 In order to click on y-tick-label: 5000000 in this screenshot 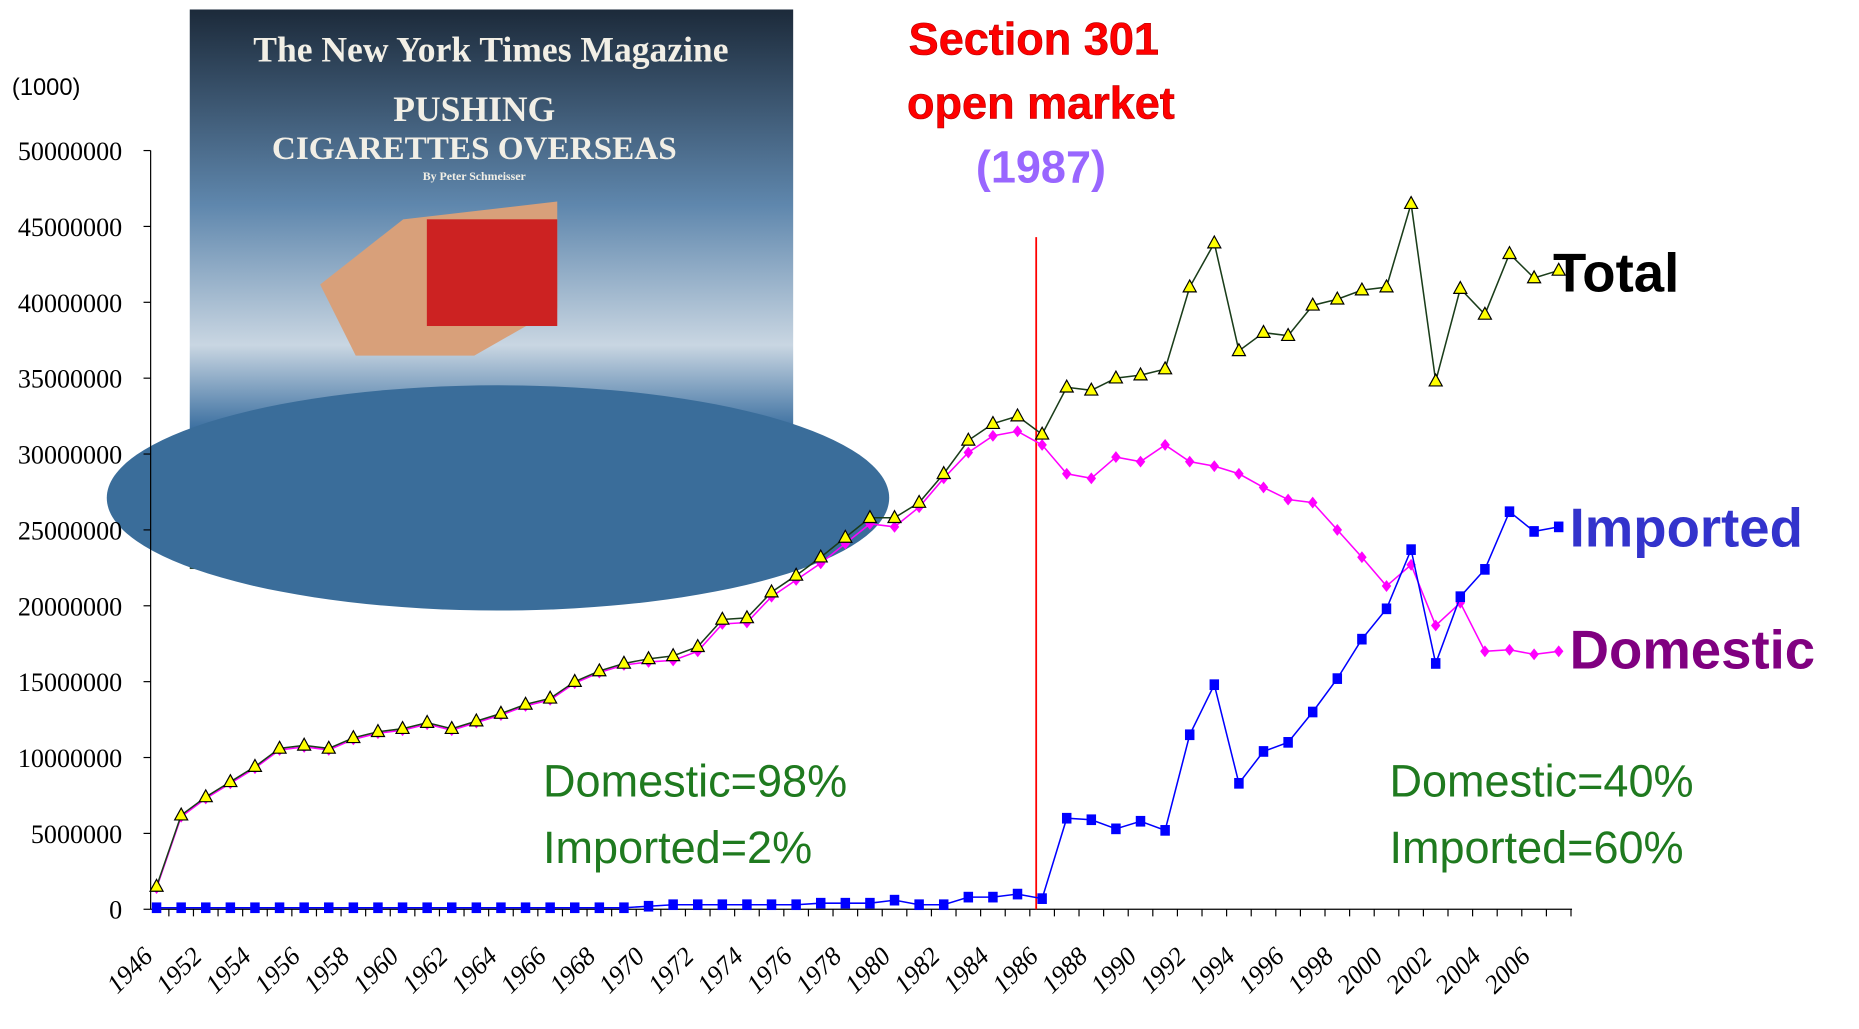, I will do `click(76, 834)`.